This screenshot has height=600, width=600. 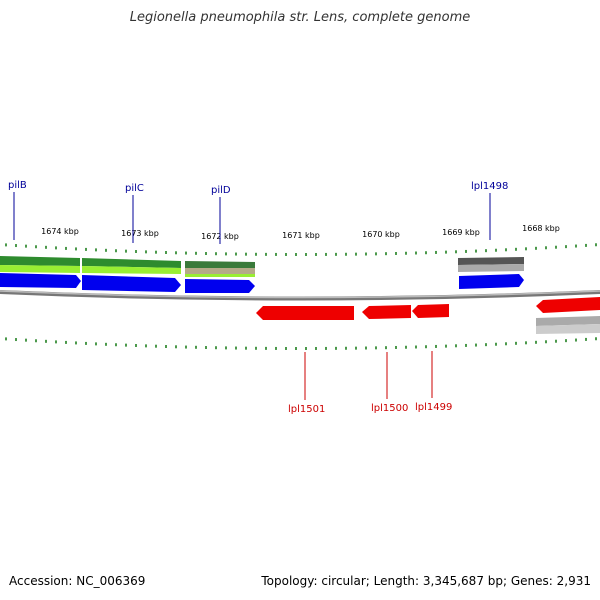 I want to click on gene-label-pilB: pilB, so click(x=17, y=185).